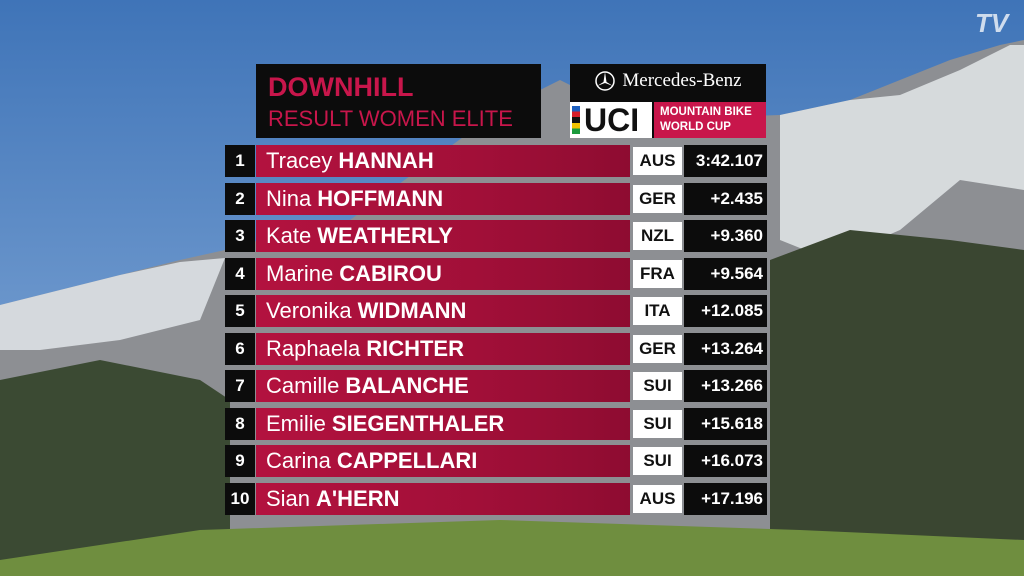  I want to click on last-name: HOFFMANN, so click(380, 198).